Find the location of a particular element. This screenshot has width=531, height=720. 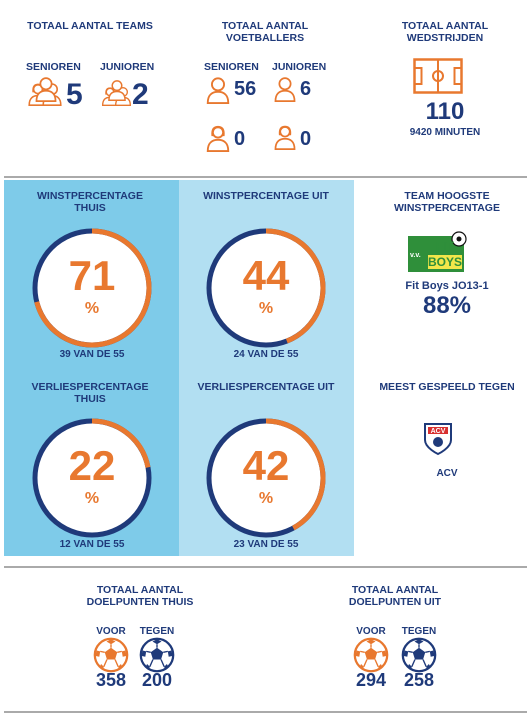

win-away-value: 44 is located at coordinates (266, 275).